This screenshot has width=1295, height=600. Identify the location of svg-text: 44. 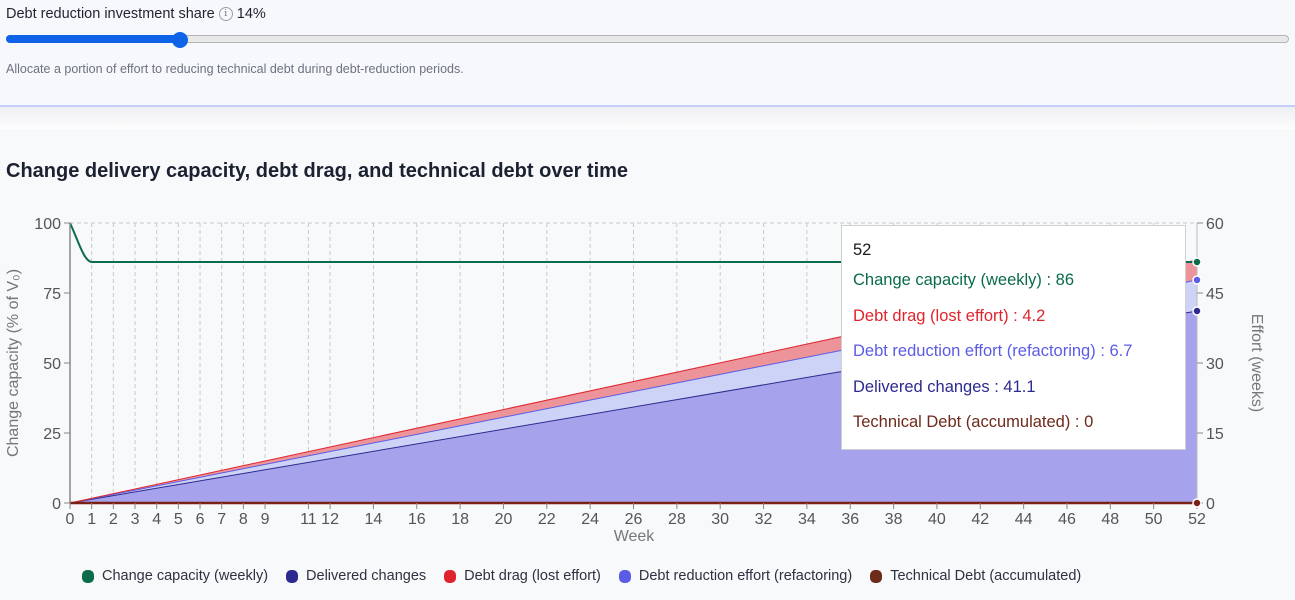
(1024, 519).